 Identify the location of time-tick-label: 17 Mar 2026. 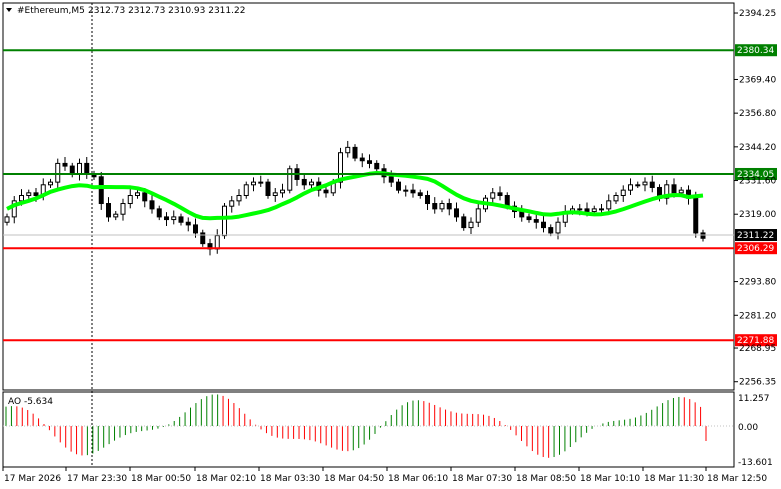
(32, 479).